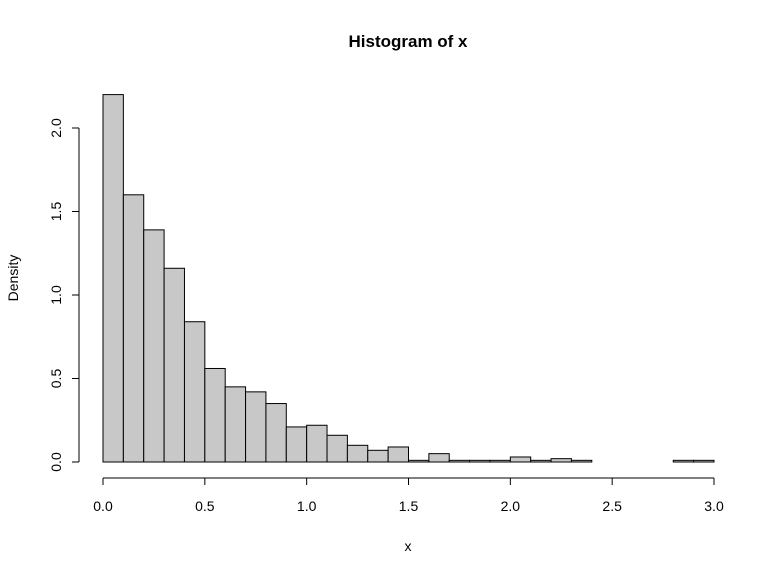 This screenshot has width=779, height=575. I want to click on x-axis: 0.0 0.5 1.0 1.5 2.0 2.5 3.0, so click(408, 495).